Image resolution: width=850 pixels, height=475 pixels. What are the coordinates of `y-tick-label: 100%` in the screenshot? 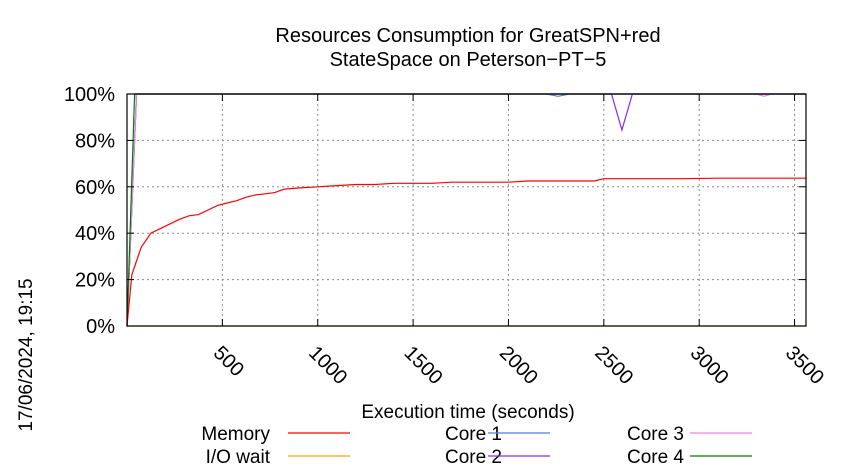 It's located at (89, 95).